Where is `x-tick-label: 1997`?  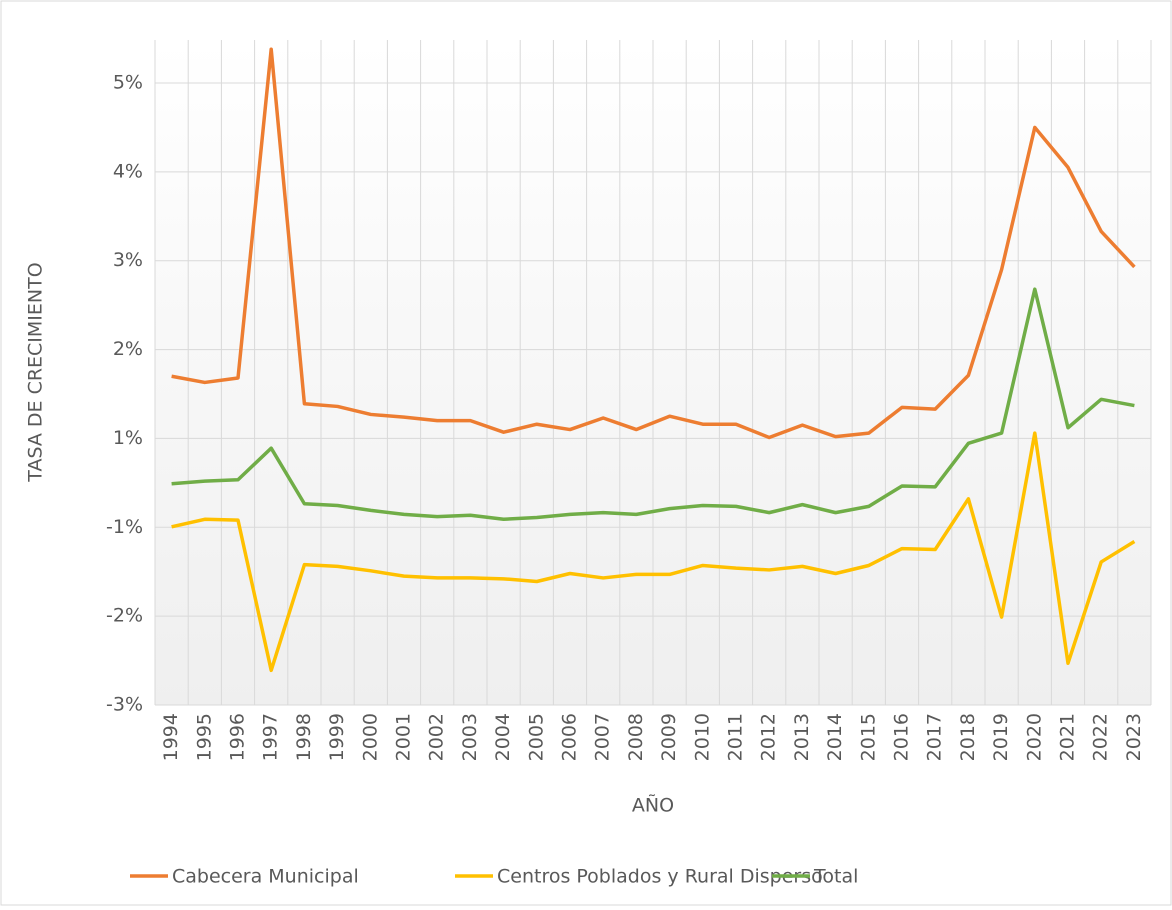 x-tick-label: 1997 is located at coordinates (271, 737).